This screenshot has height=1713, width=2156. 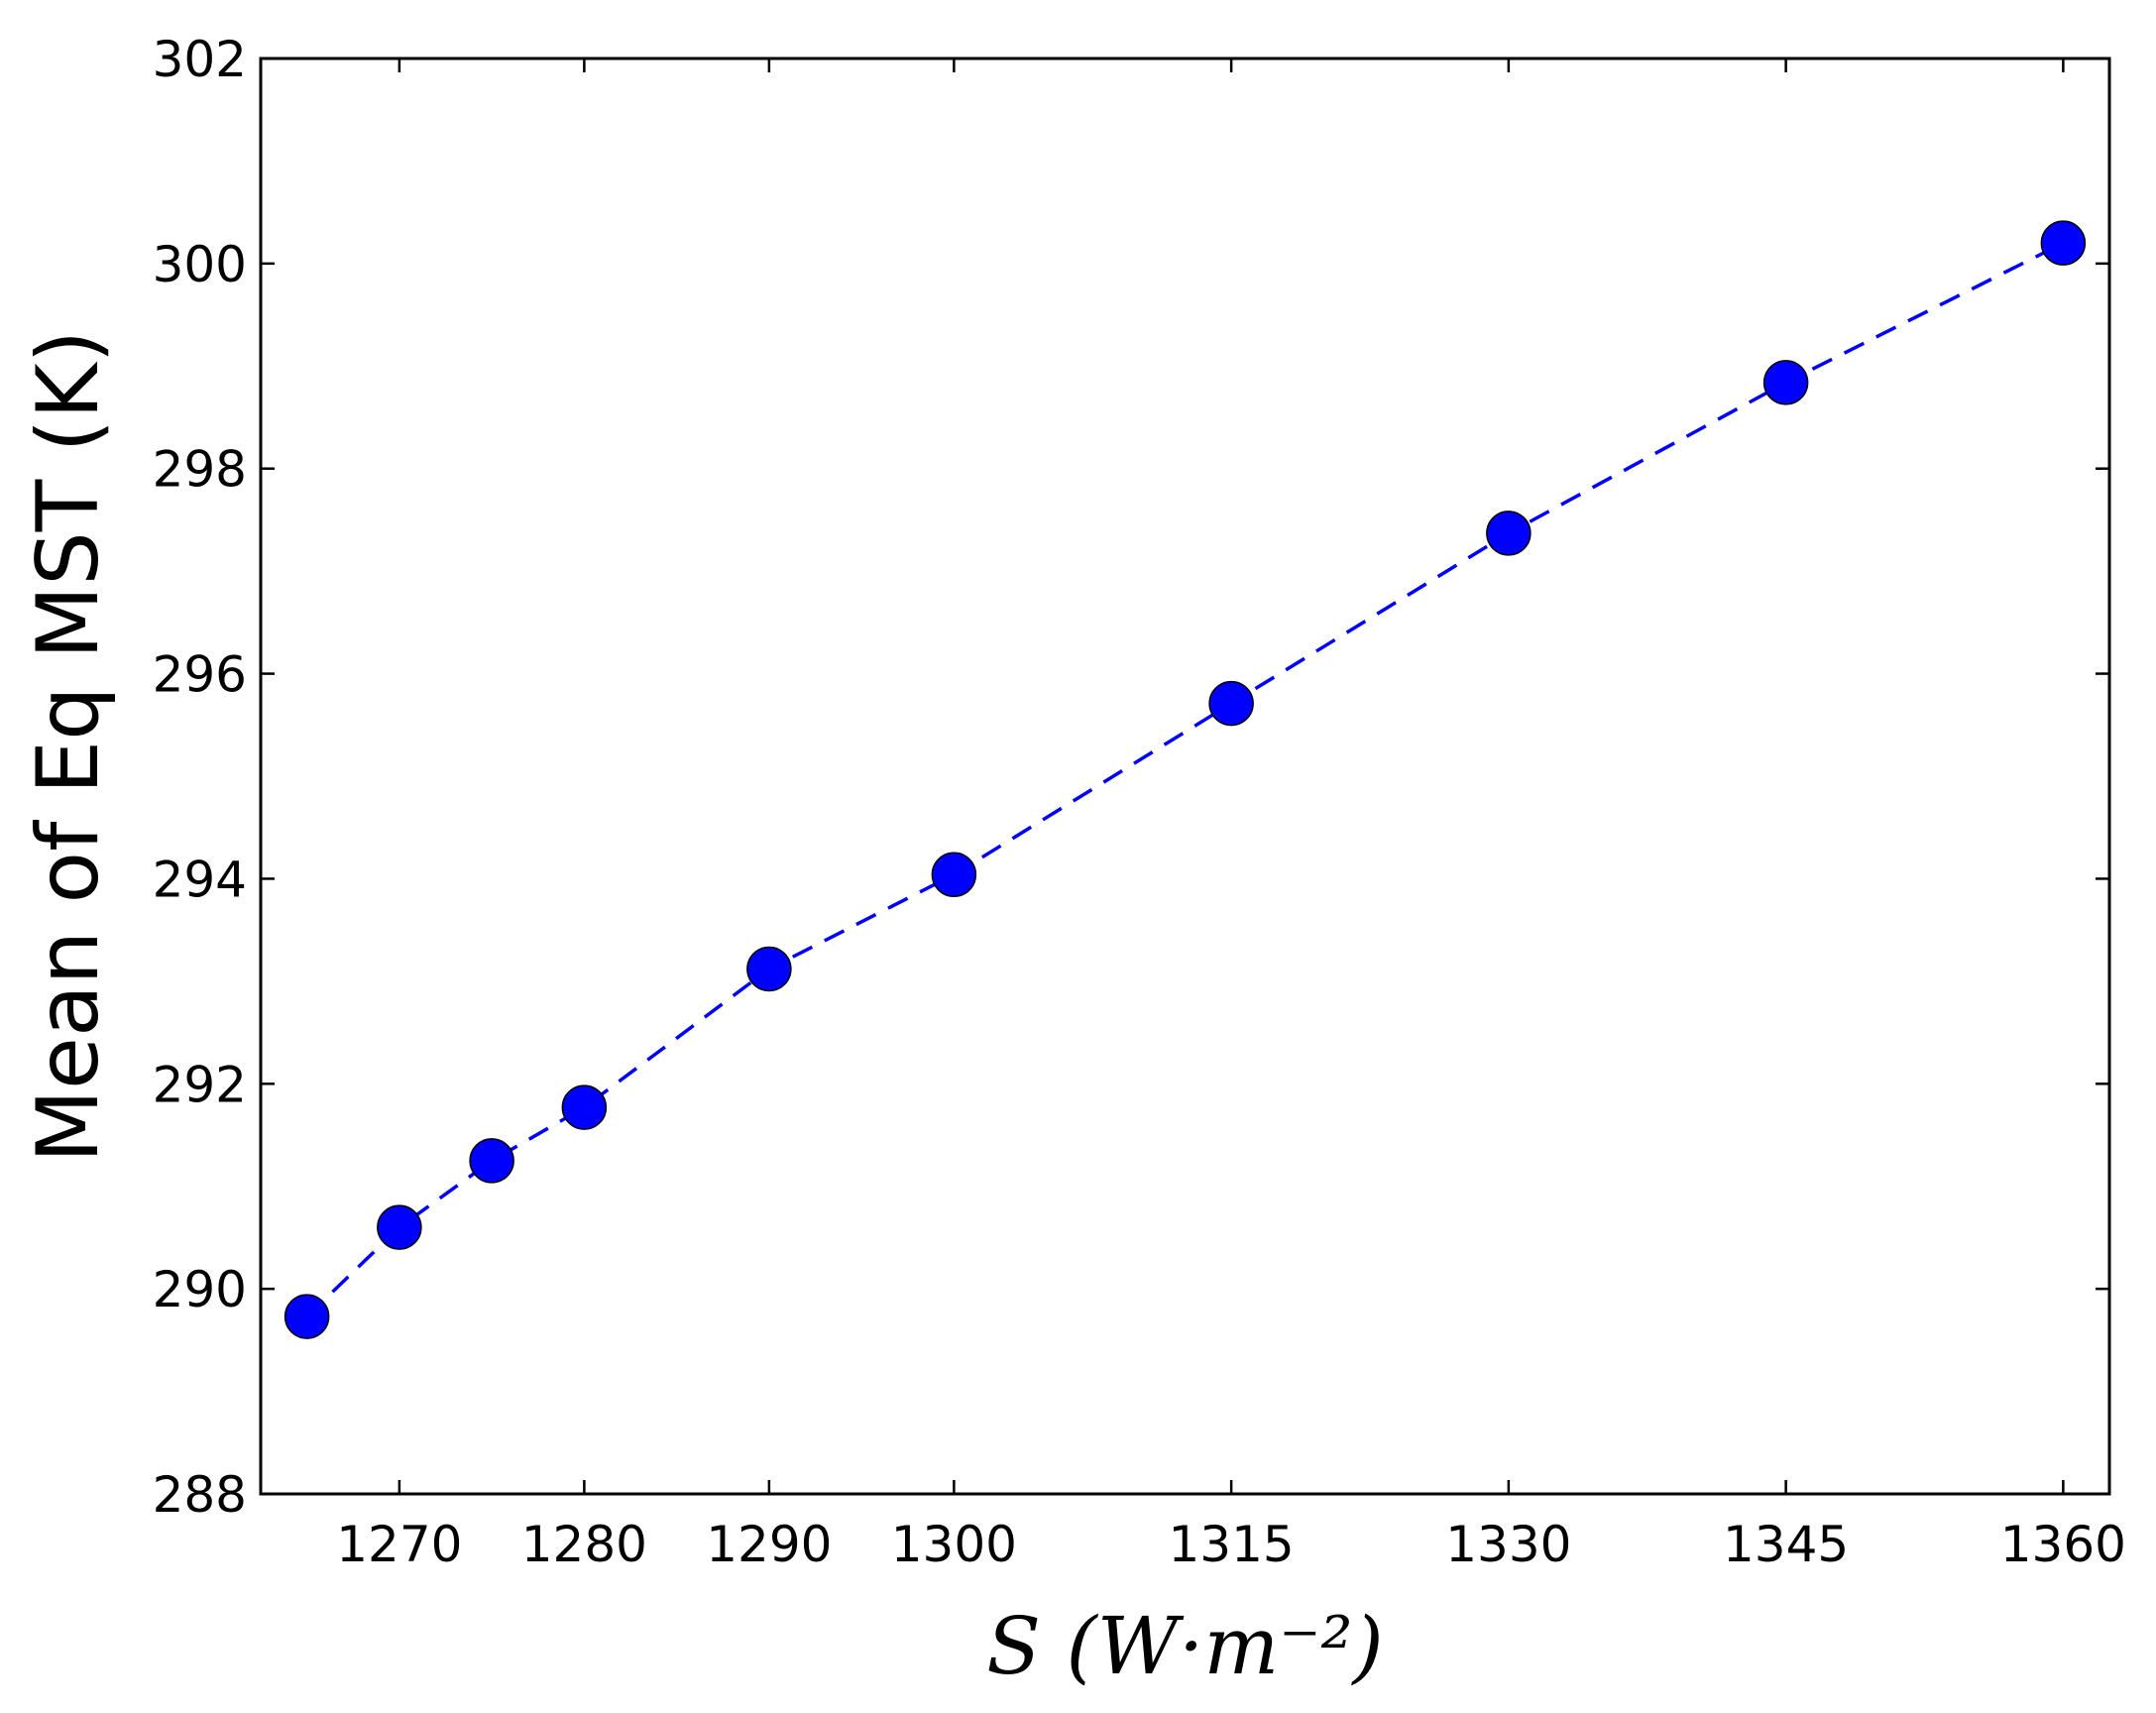 I want to click on y-tick-label: 296, so click(x=200, y=675).